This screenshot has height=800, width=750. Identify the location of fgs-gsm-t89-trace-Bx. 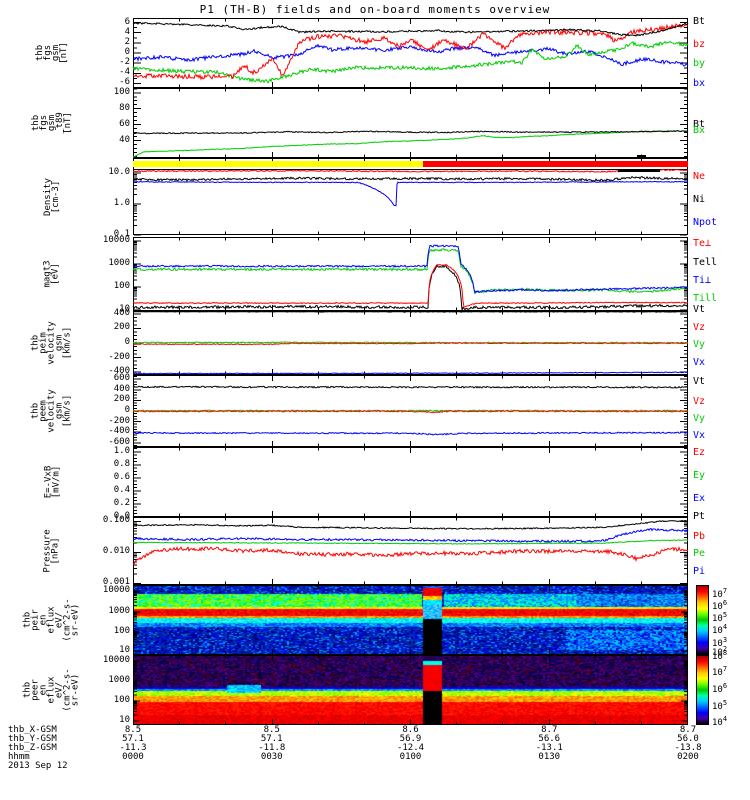
(410, 144).